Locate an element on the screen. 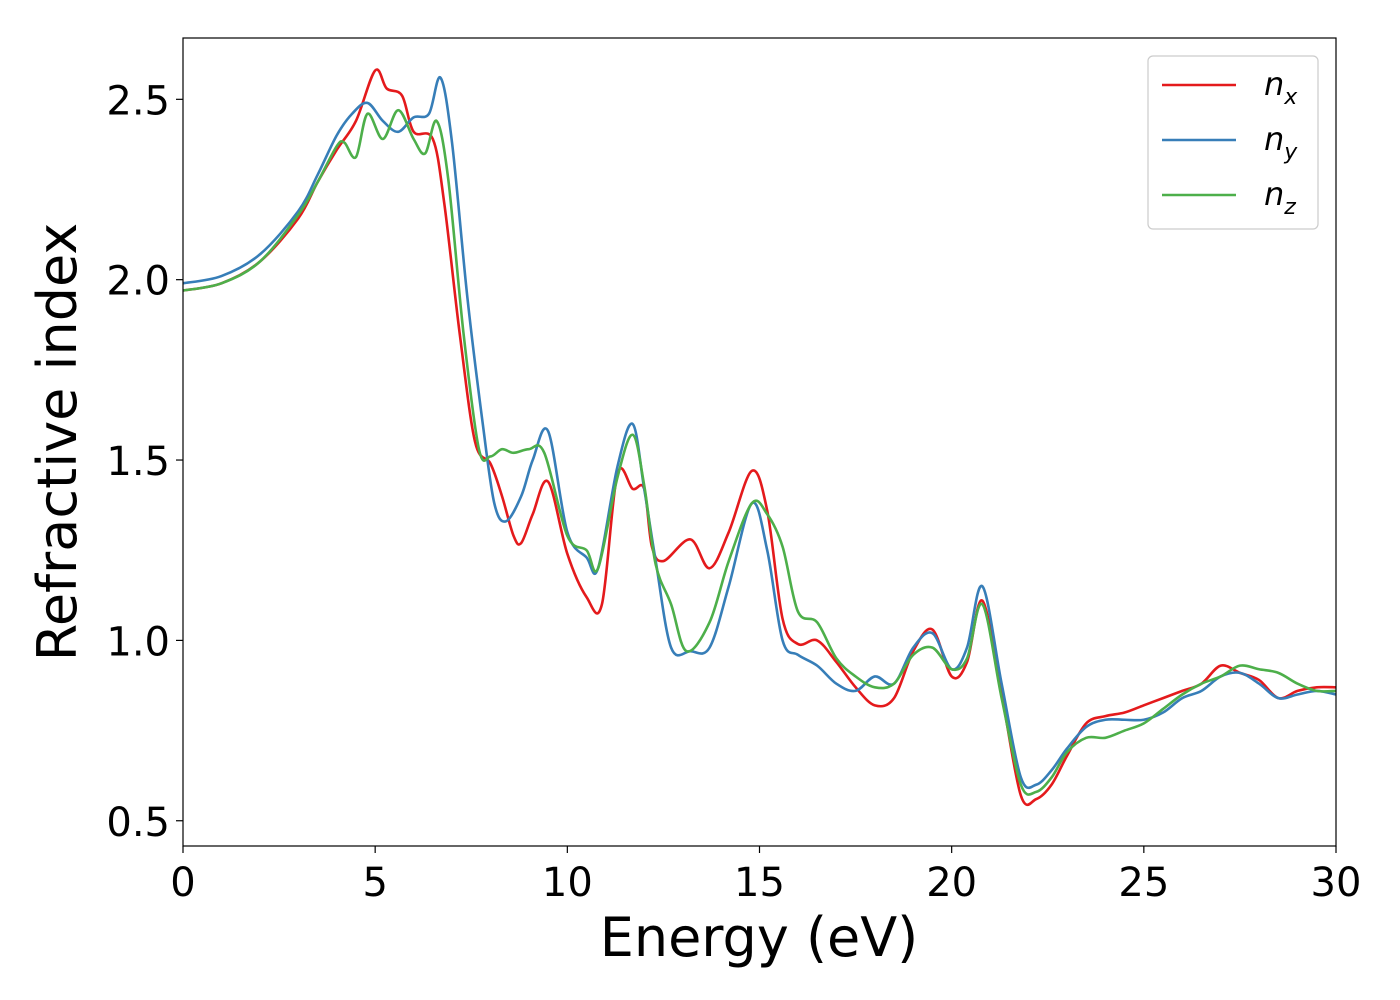 The height and width of the screenshot is (1000, 1400). x-tick-label: 5 is located at coordinates (374, 883).